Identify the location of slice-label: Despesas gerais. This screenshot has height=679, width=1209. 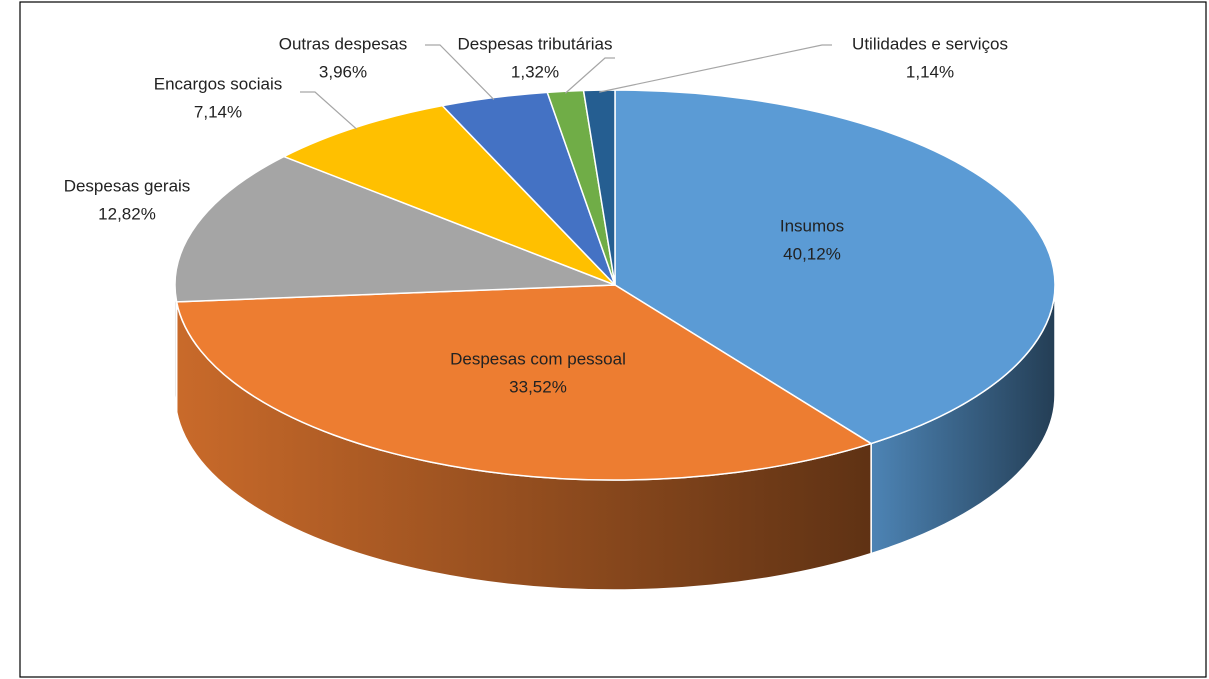
(127, 185).